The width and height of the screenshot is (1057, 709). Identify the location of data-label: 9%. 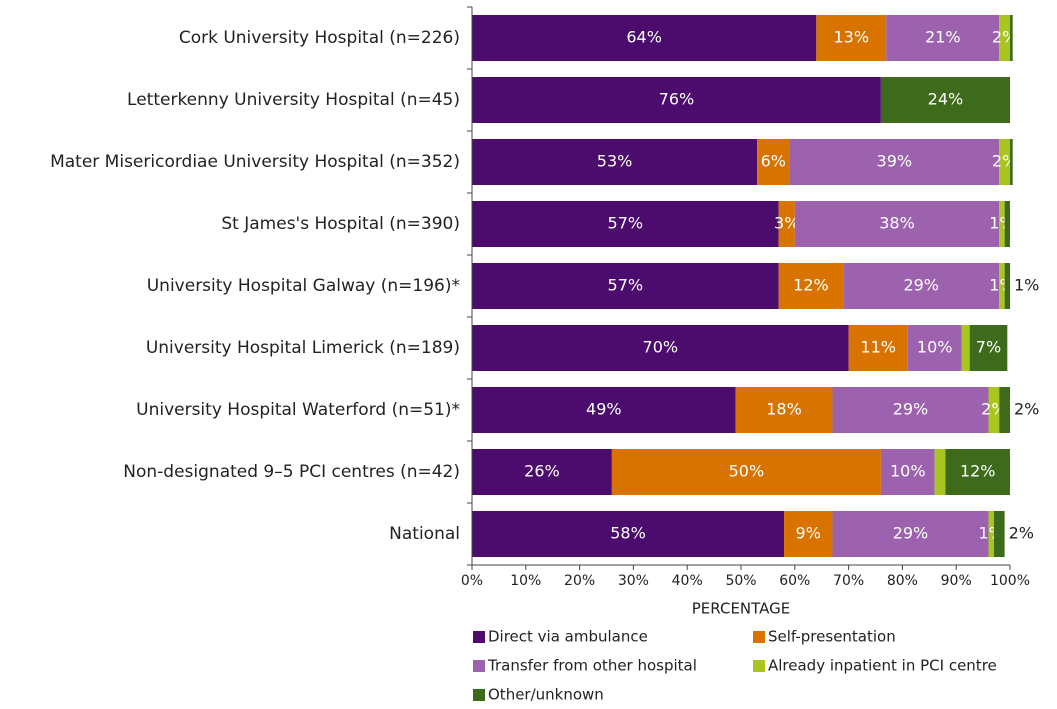
(808, 533).